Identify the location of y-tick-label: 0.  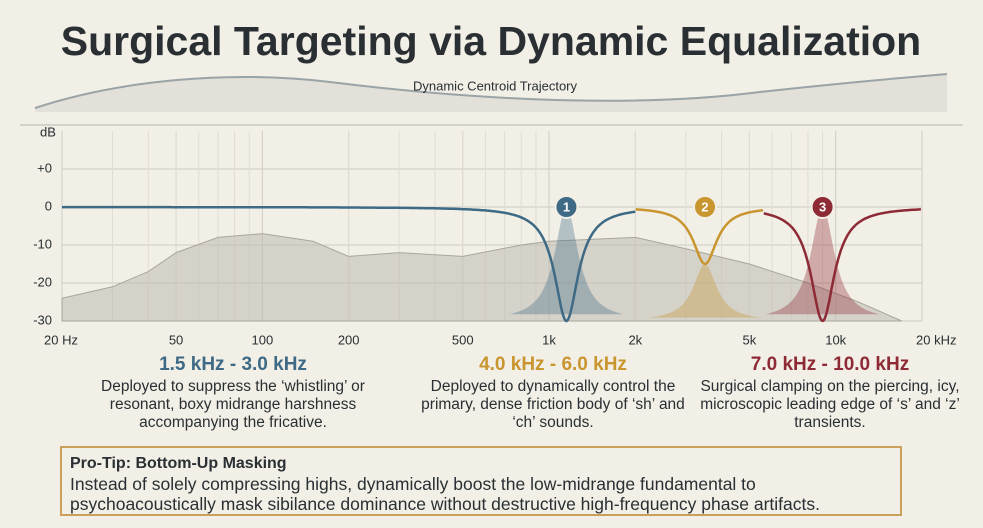
(48, 205).